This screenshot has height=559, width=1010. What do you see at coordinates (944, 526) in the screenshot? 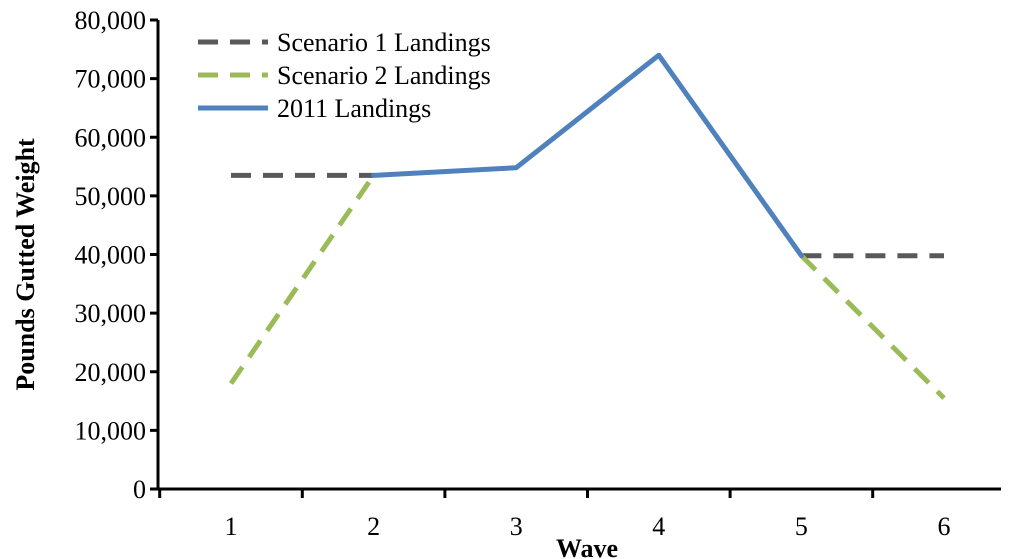
I see `x-tick-label: 6` at bounding box center [944, 526].